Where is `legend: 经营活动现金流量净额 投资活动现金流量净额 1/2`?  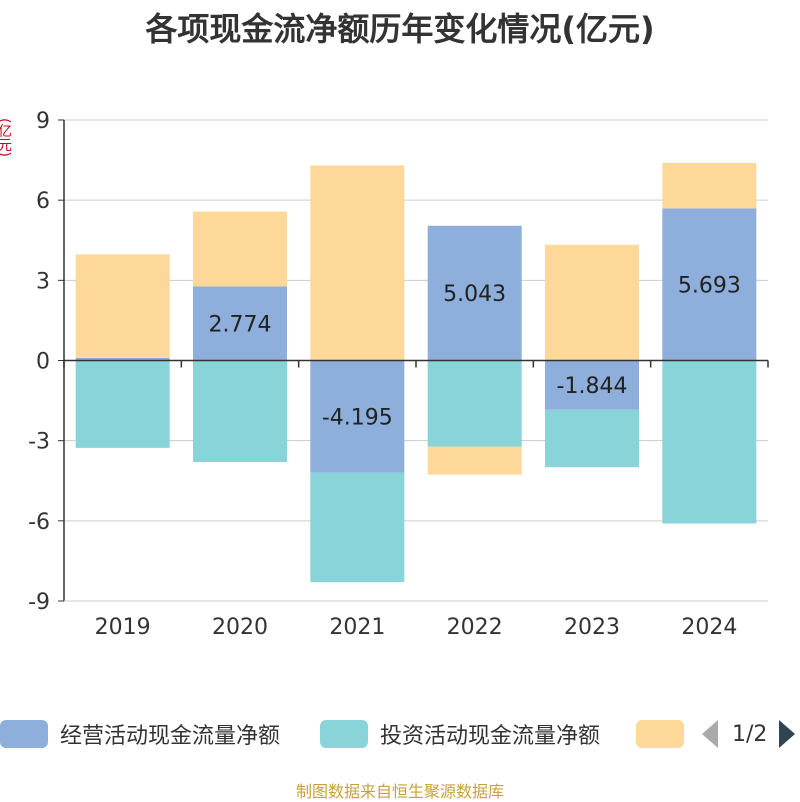 legend: 经营活动现金流量净额 投资活动现金流量净额 1/2 is located at coordinates (400, 734).